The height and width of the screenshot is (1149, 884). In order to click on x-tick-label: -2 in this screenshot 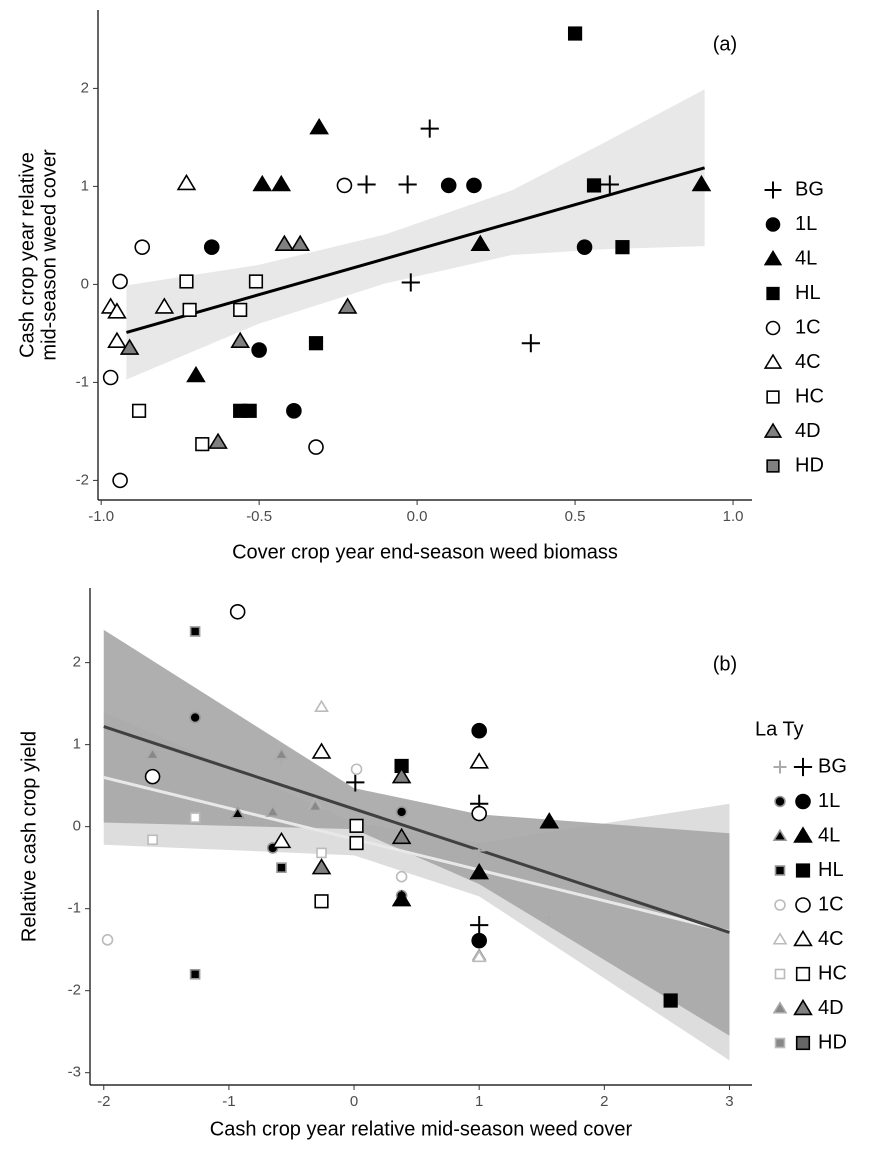, I will do `click(103, 1101)`.